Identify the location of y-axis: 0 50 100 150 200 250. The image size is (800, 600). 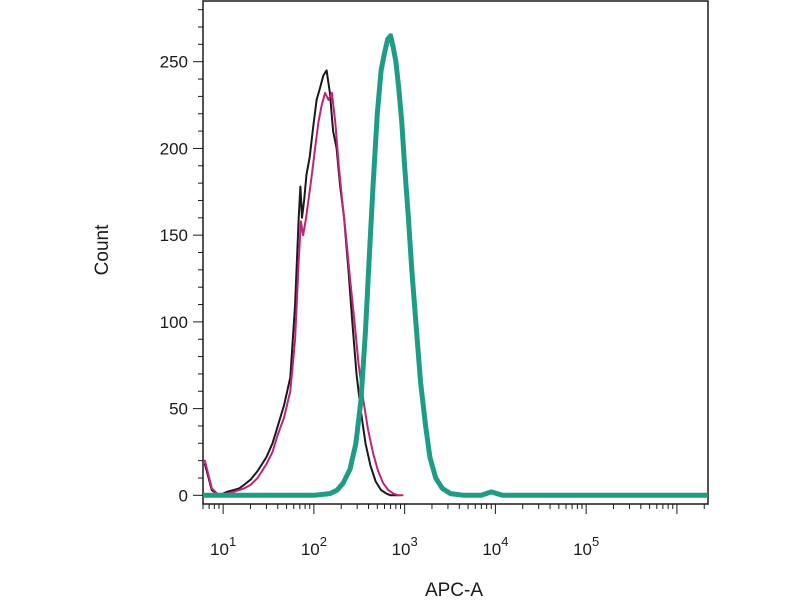
(181, 257).